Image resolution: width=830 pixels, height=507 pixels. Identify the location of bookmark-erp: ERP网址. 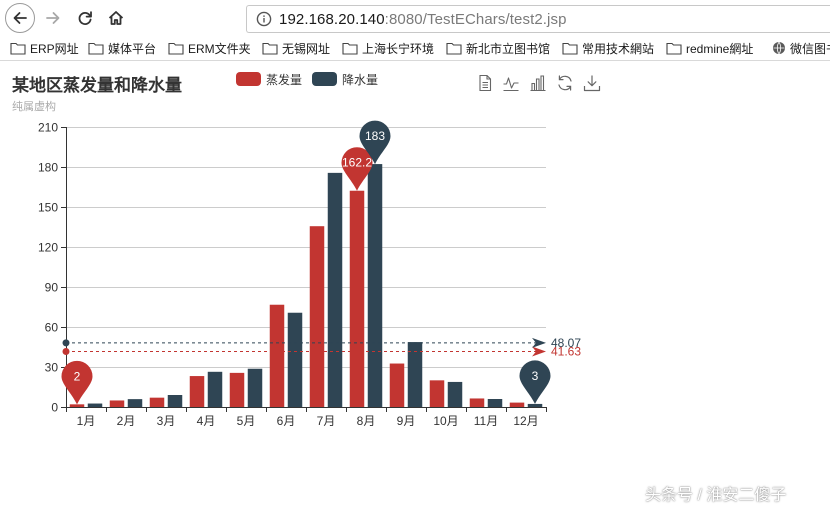
(44, 48).